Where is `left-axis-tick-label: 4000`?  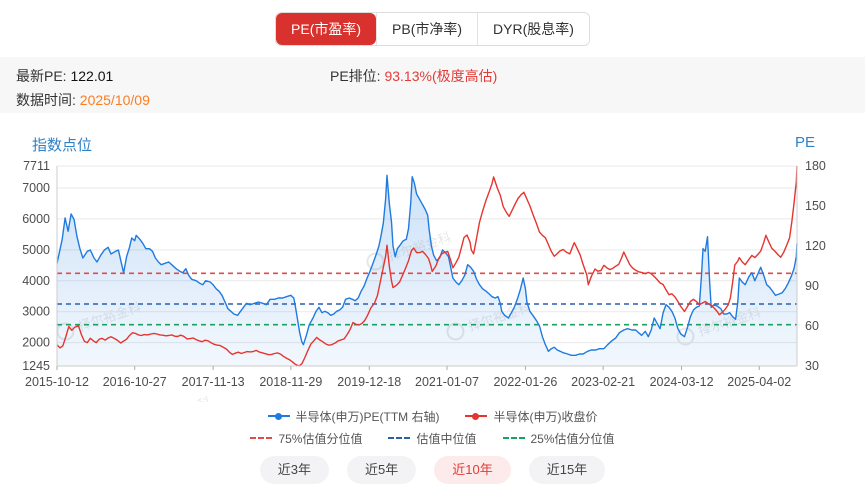 left-axis-tick-label: 4000 is located at coordinates (36, 281).